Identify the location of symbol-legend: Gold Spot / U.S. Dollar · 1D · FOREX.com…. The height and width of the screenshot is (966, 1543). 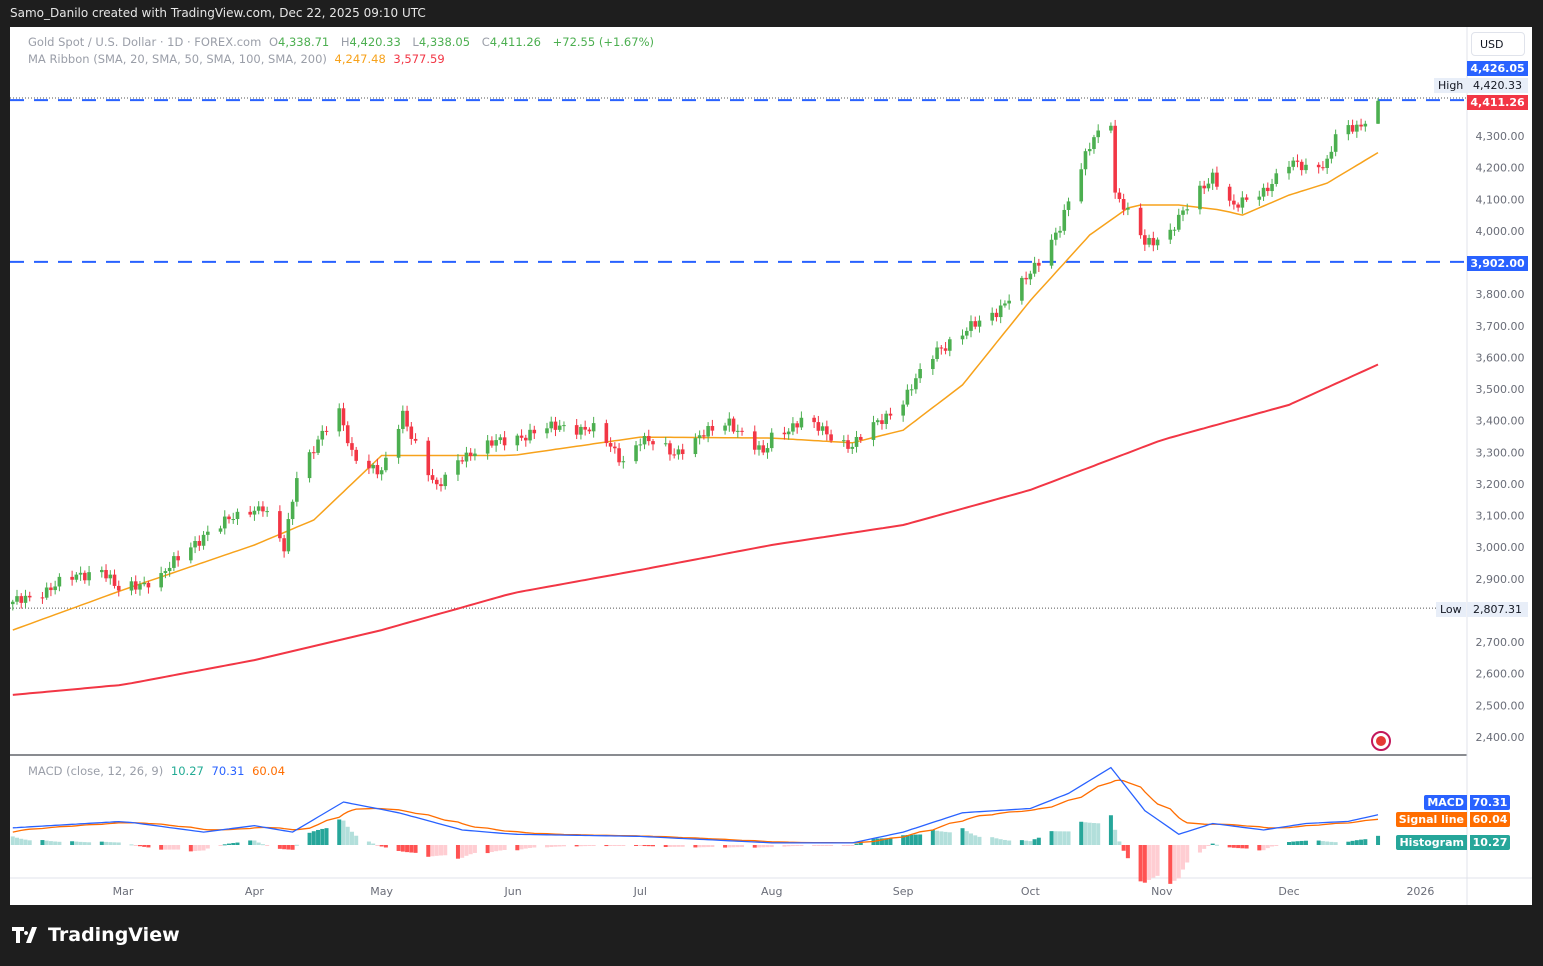
(343, 42).